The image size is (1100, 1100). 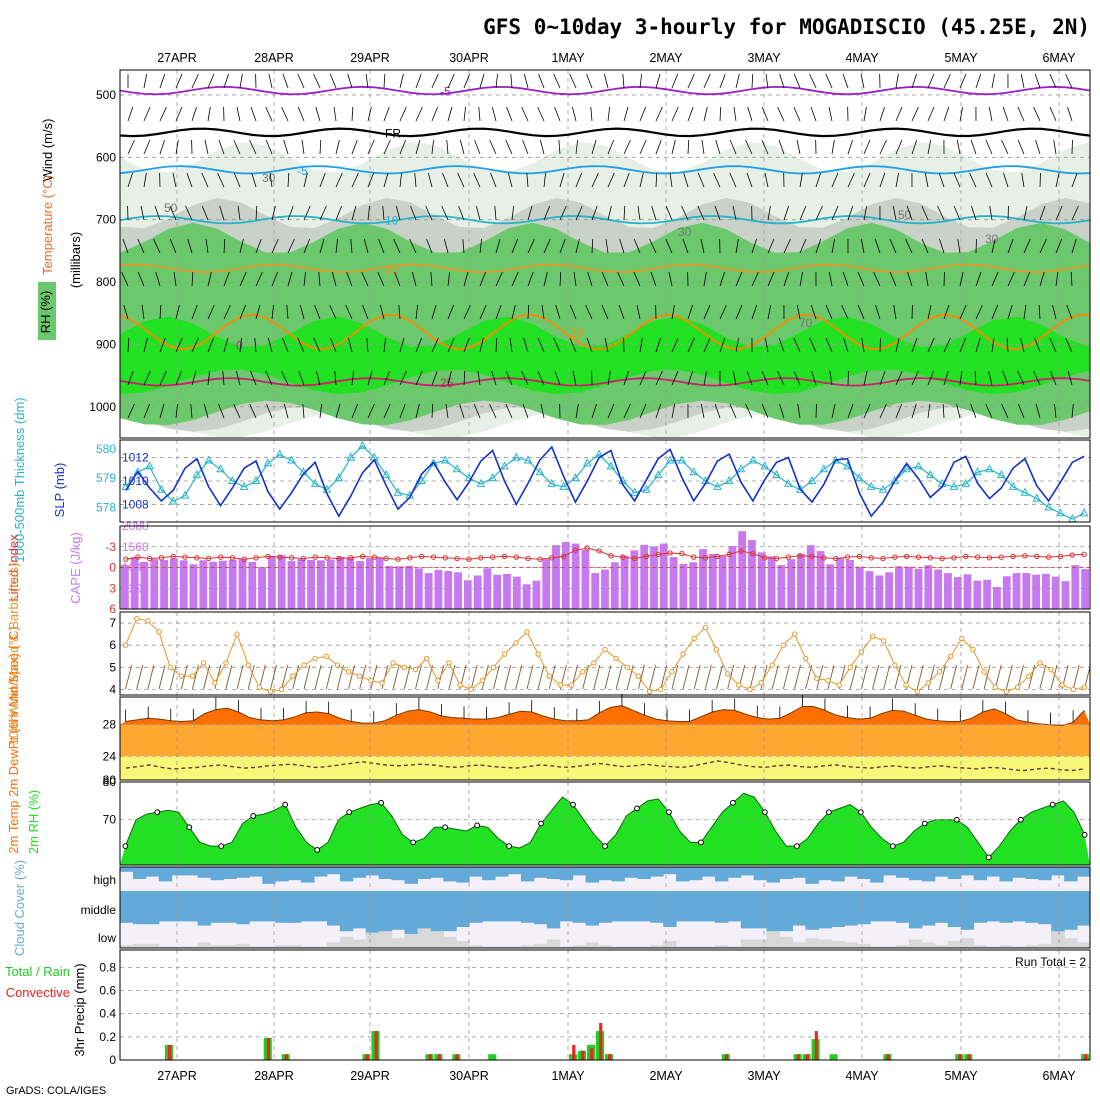 What do you see at coordinates (605, 655) in the screenshot?
I see `wind10-line` at bounding box center [605, 655].